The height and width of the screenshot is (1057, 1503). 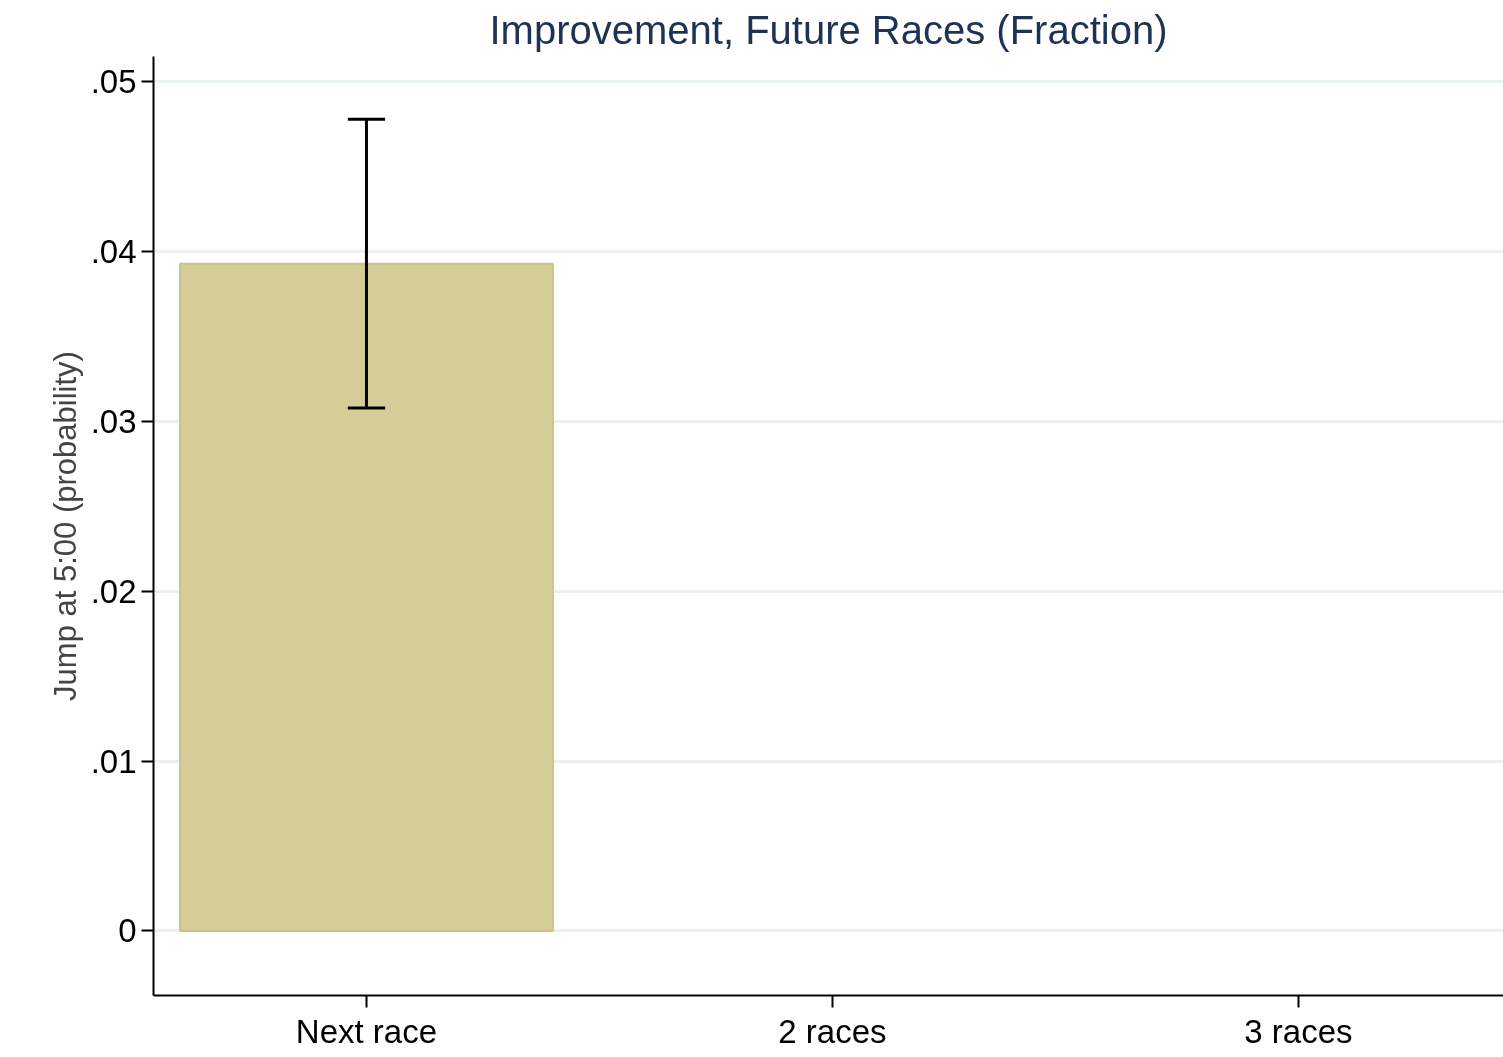 I want to click on y-tick-label: .03, so click(x=113, y=422).